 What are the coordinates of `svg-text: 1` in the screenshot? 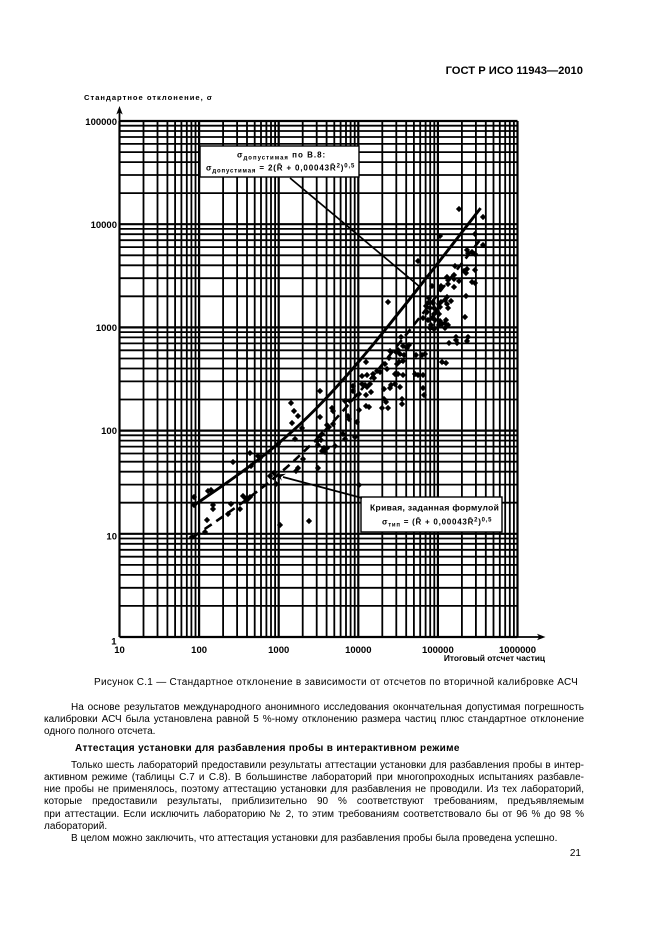 It's located at (114, 642).